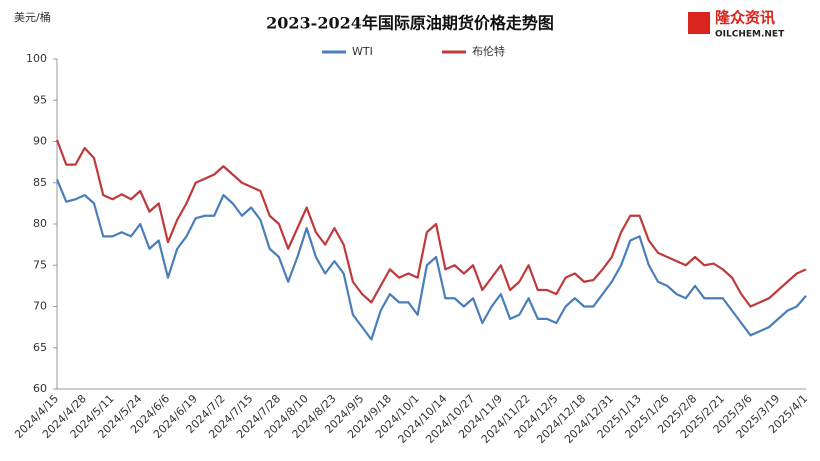 Image resolution: width=820 pixels, height=461 pixels. I want to click on y-tick-label: 80, so click(40, 223).